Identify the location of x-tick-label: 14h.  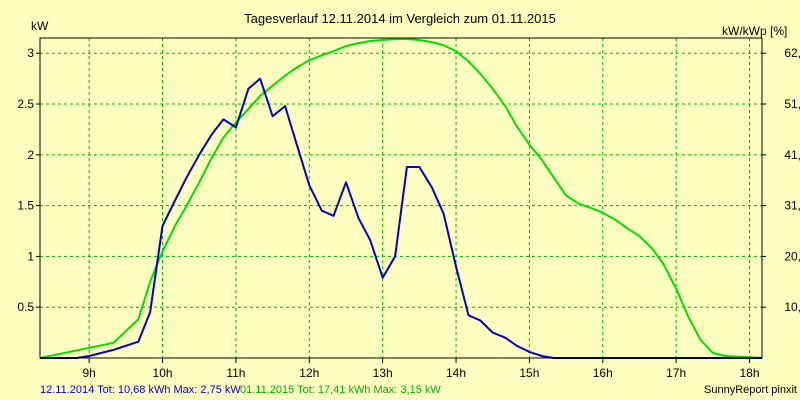
(456, 373).